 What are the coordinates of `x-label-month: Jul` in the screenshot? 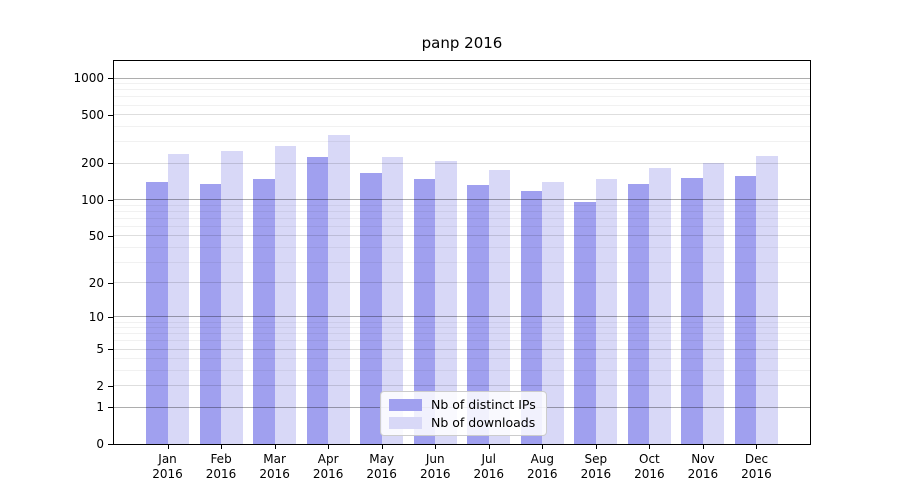 It's located at (488, 459).